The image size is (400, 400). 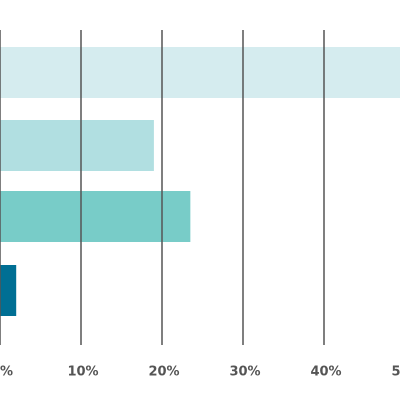 I want to click on x-tick-label: 40%, so click(x=325, y=372).